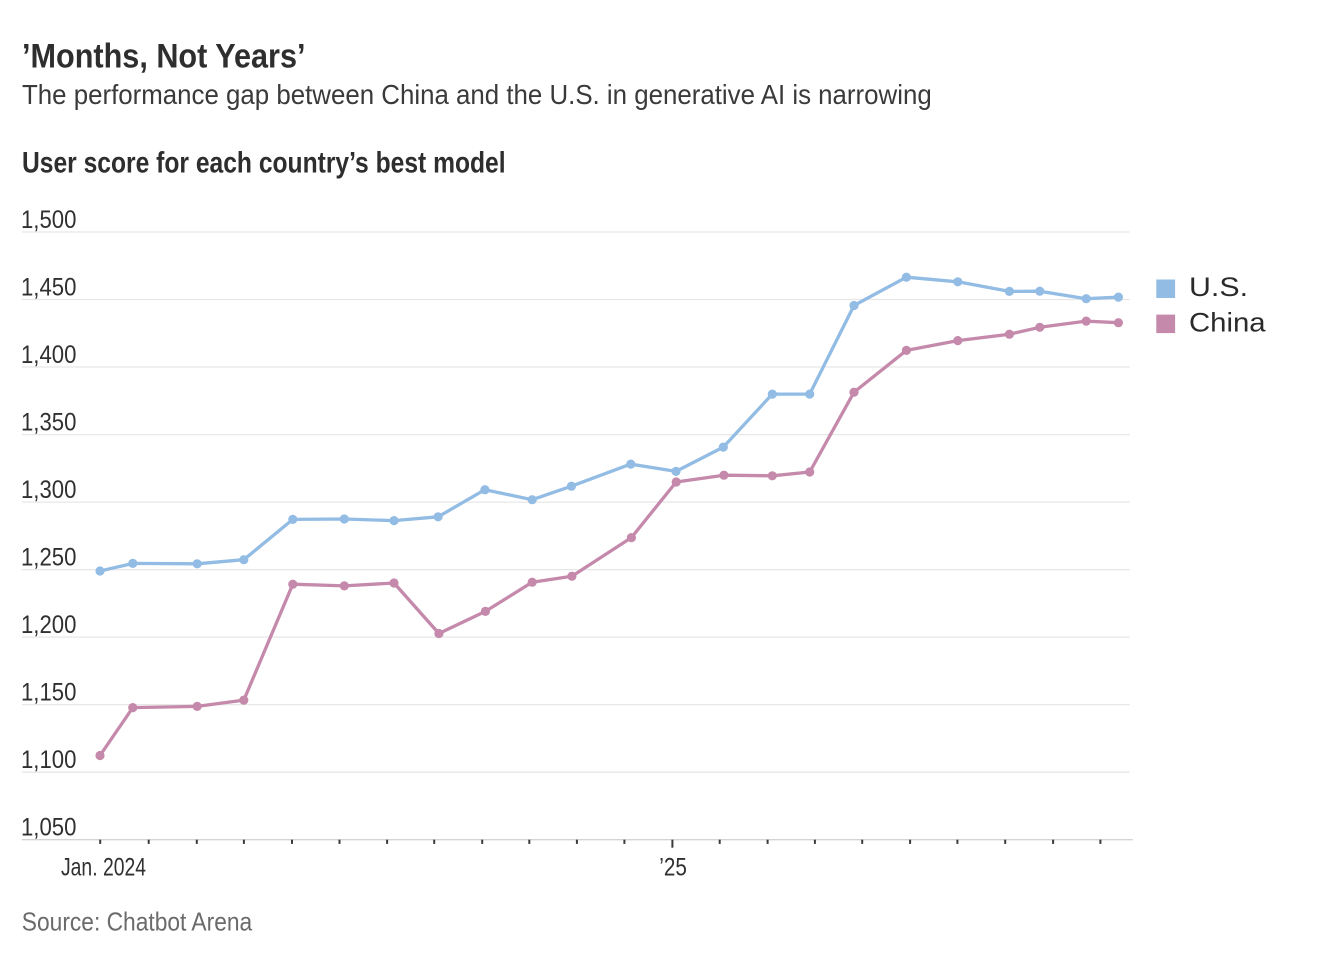  What do you see at coordinates (48, 828) in the screenshot?
I see `svg-text: 1,050` at bounding box center [48, 828].